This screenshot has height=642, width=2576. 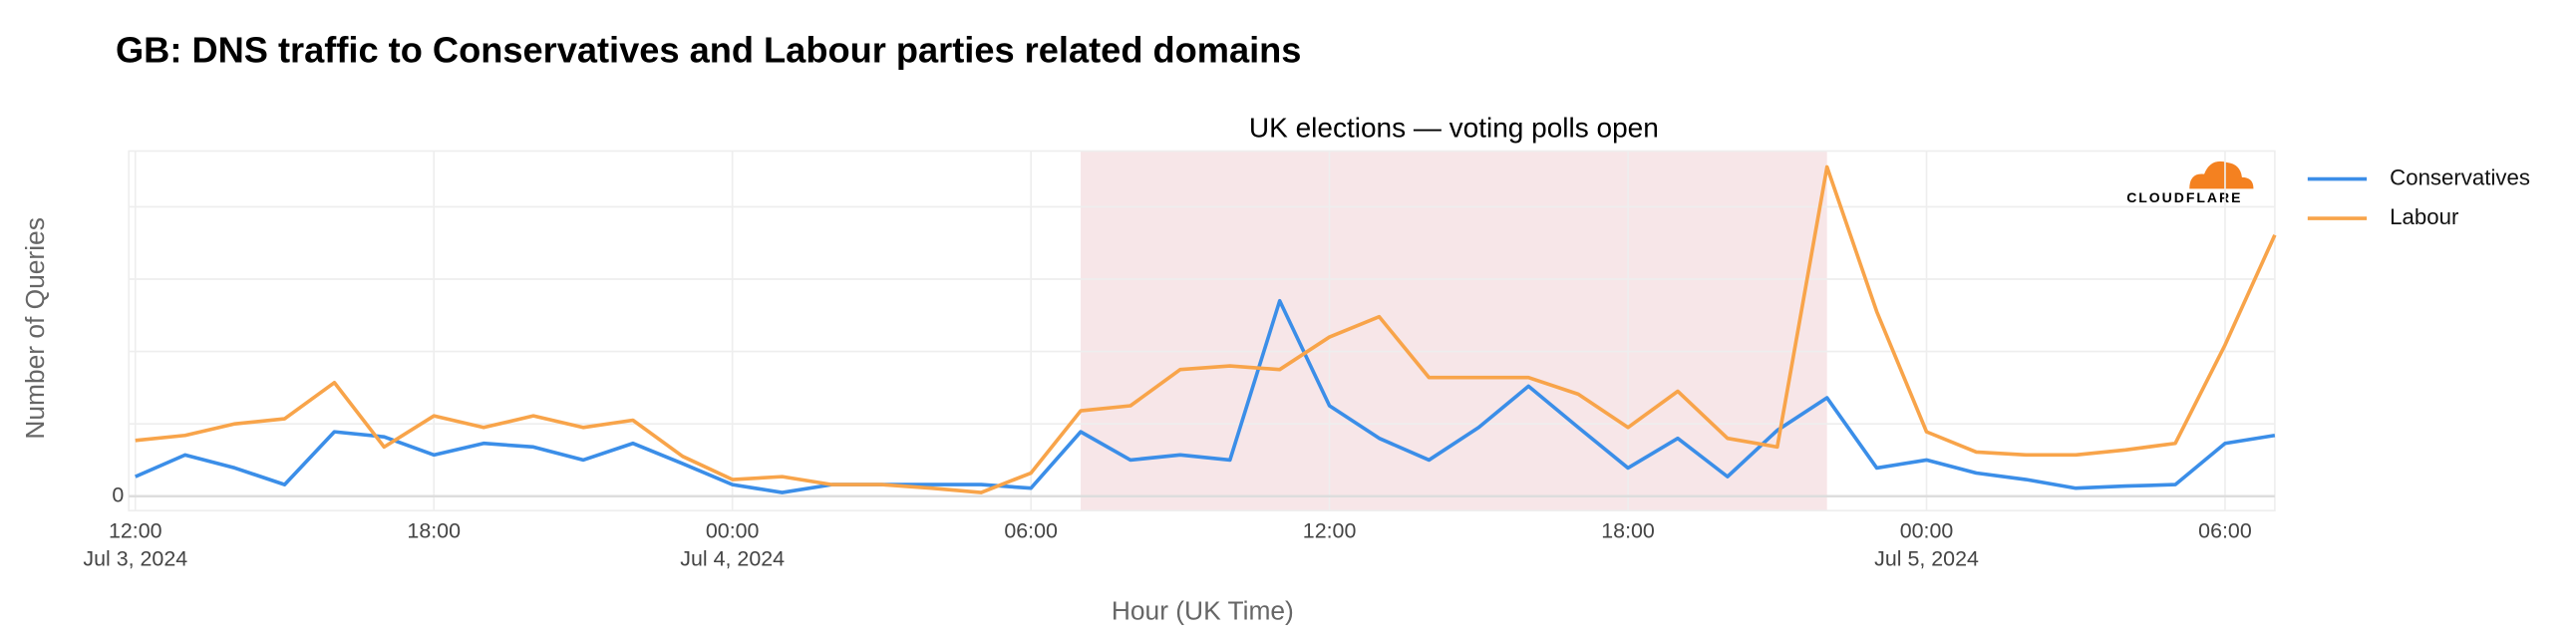 What do you see at coordinates (118, 494) in the screenshot?
I see `y-tick-label: 0` at bounding box center [118, 494].